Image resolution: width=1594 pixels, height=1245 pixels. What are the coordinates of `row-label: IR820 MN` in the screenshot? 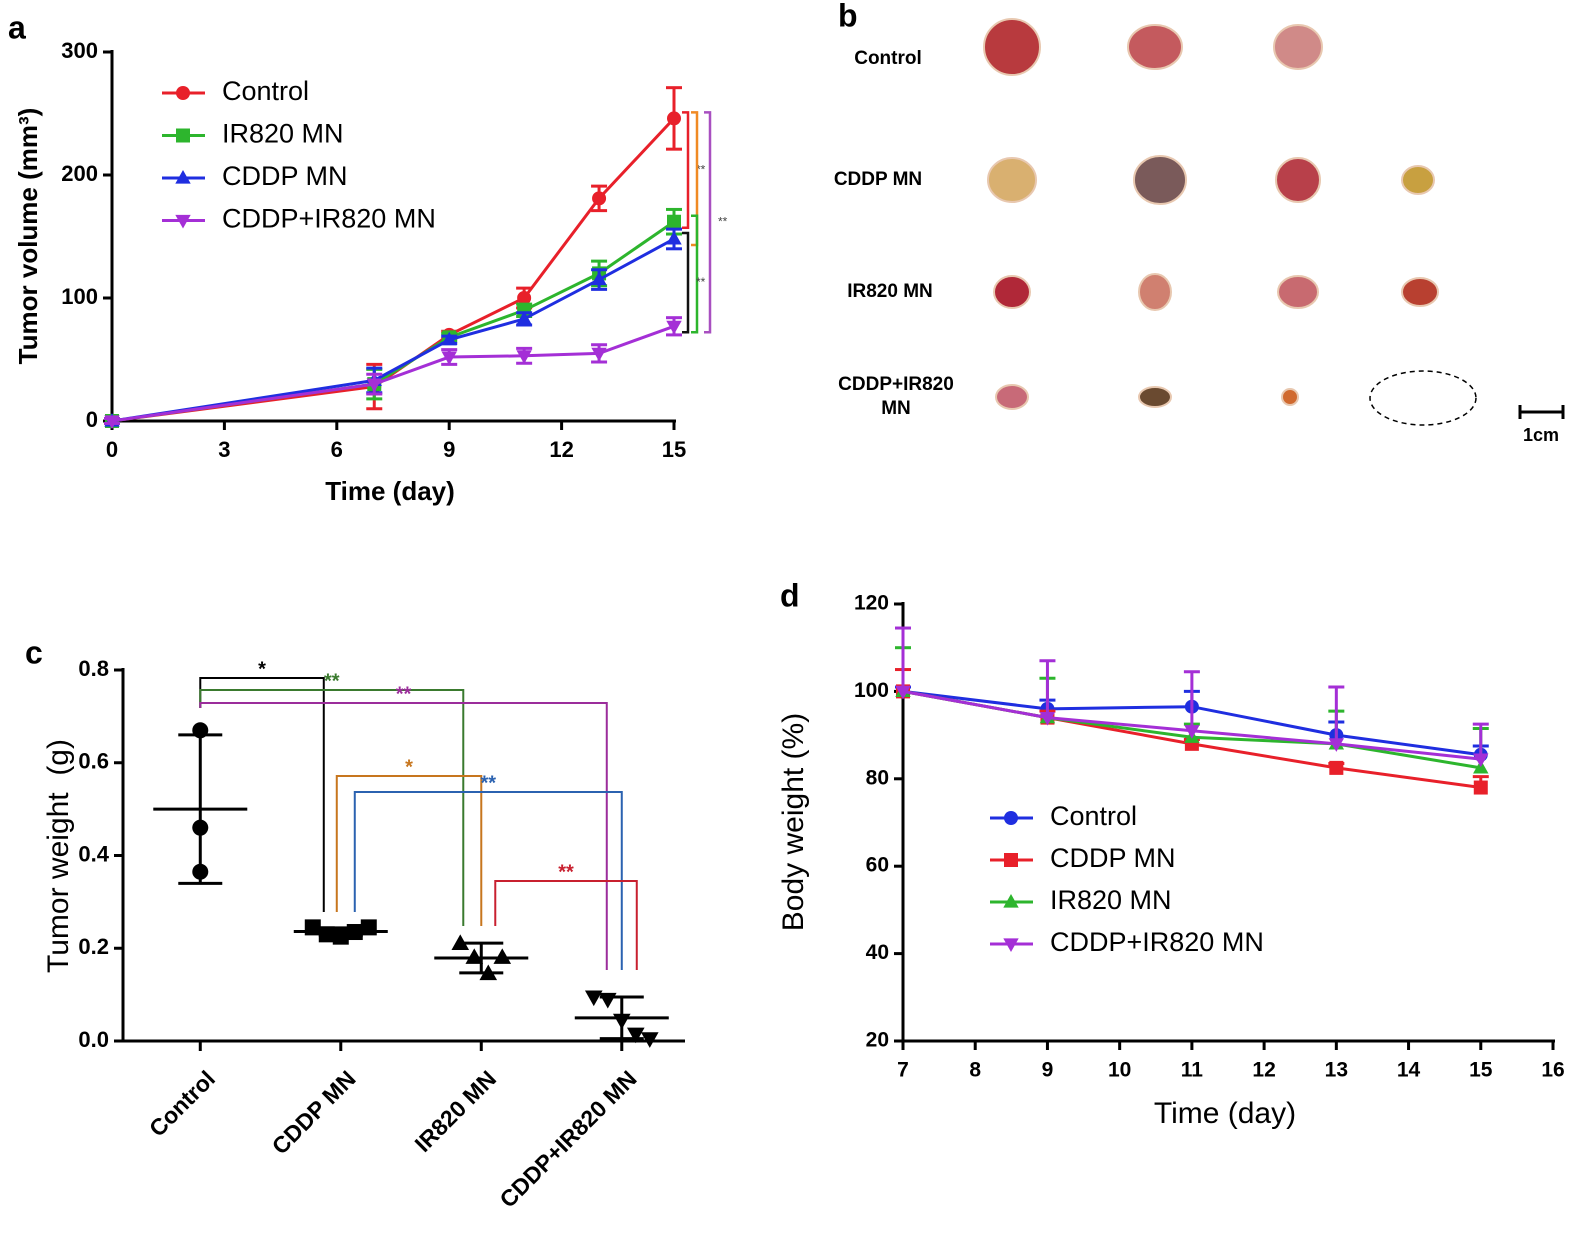 It's located at (890, 291).